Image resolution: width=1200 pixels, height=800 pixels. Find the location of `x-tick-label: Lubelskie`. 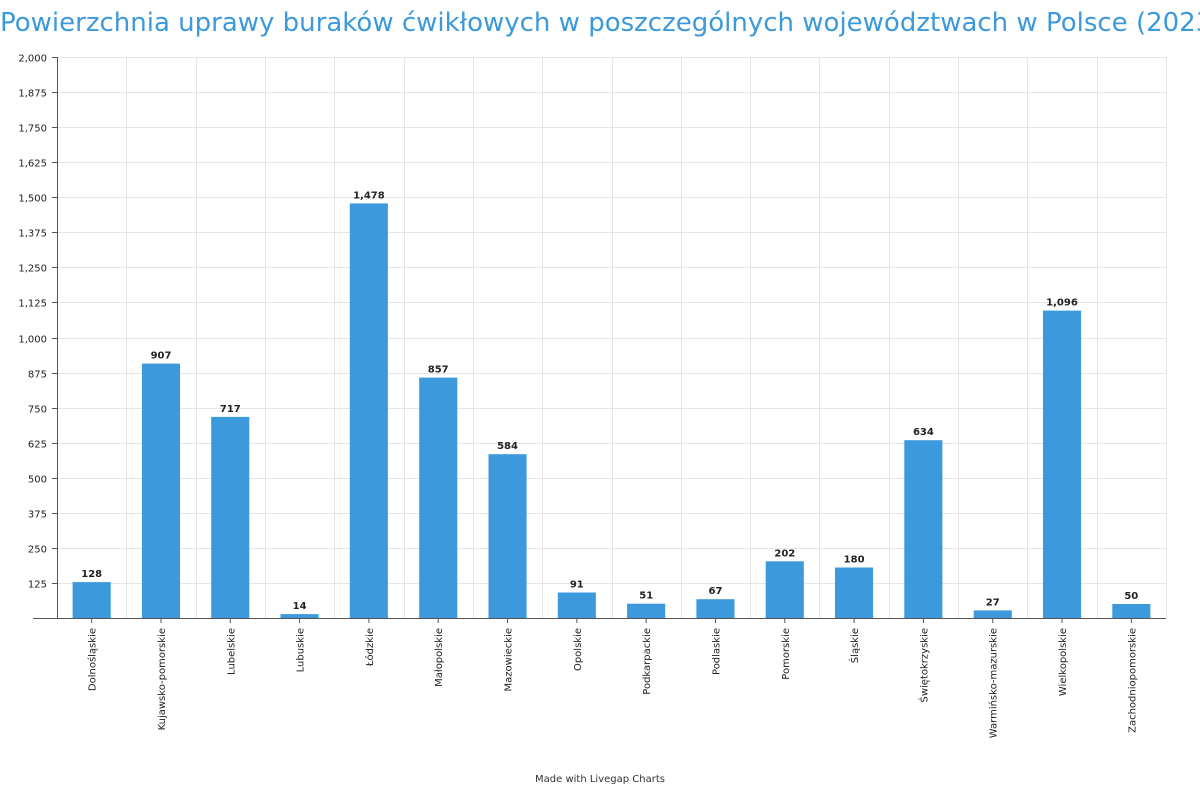

x-tick-label: Lubelskie is located at coordinates (231, 651).